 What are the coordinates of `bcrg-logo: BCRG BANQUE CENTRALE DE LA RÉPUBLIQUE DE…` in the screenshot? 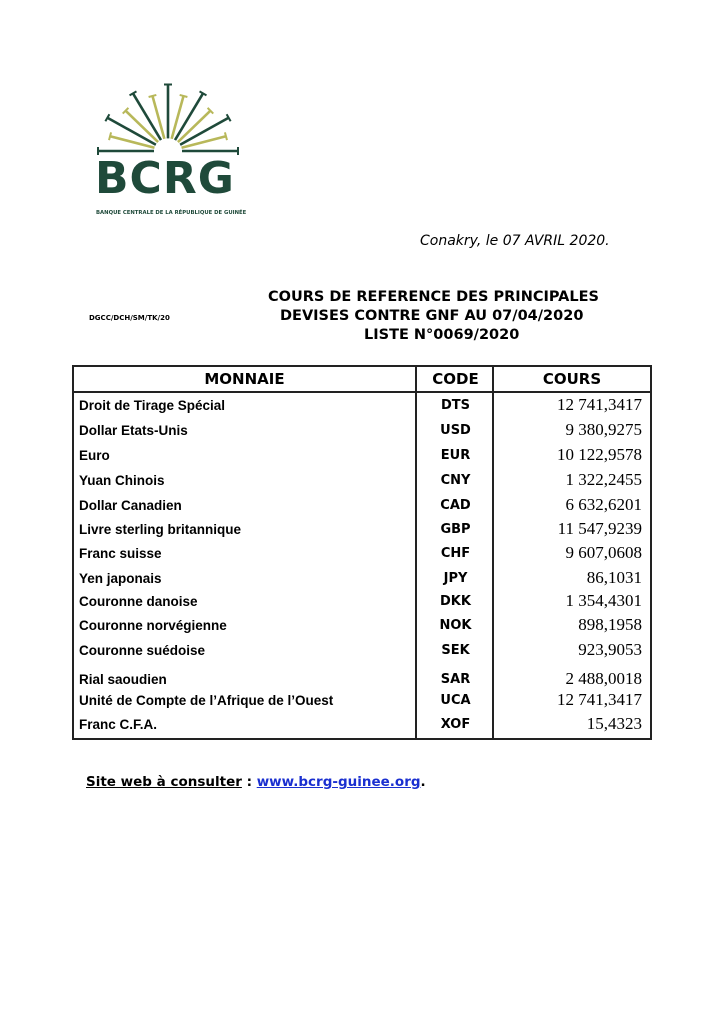 It's located at (170, 150).